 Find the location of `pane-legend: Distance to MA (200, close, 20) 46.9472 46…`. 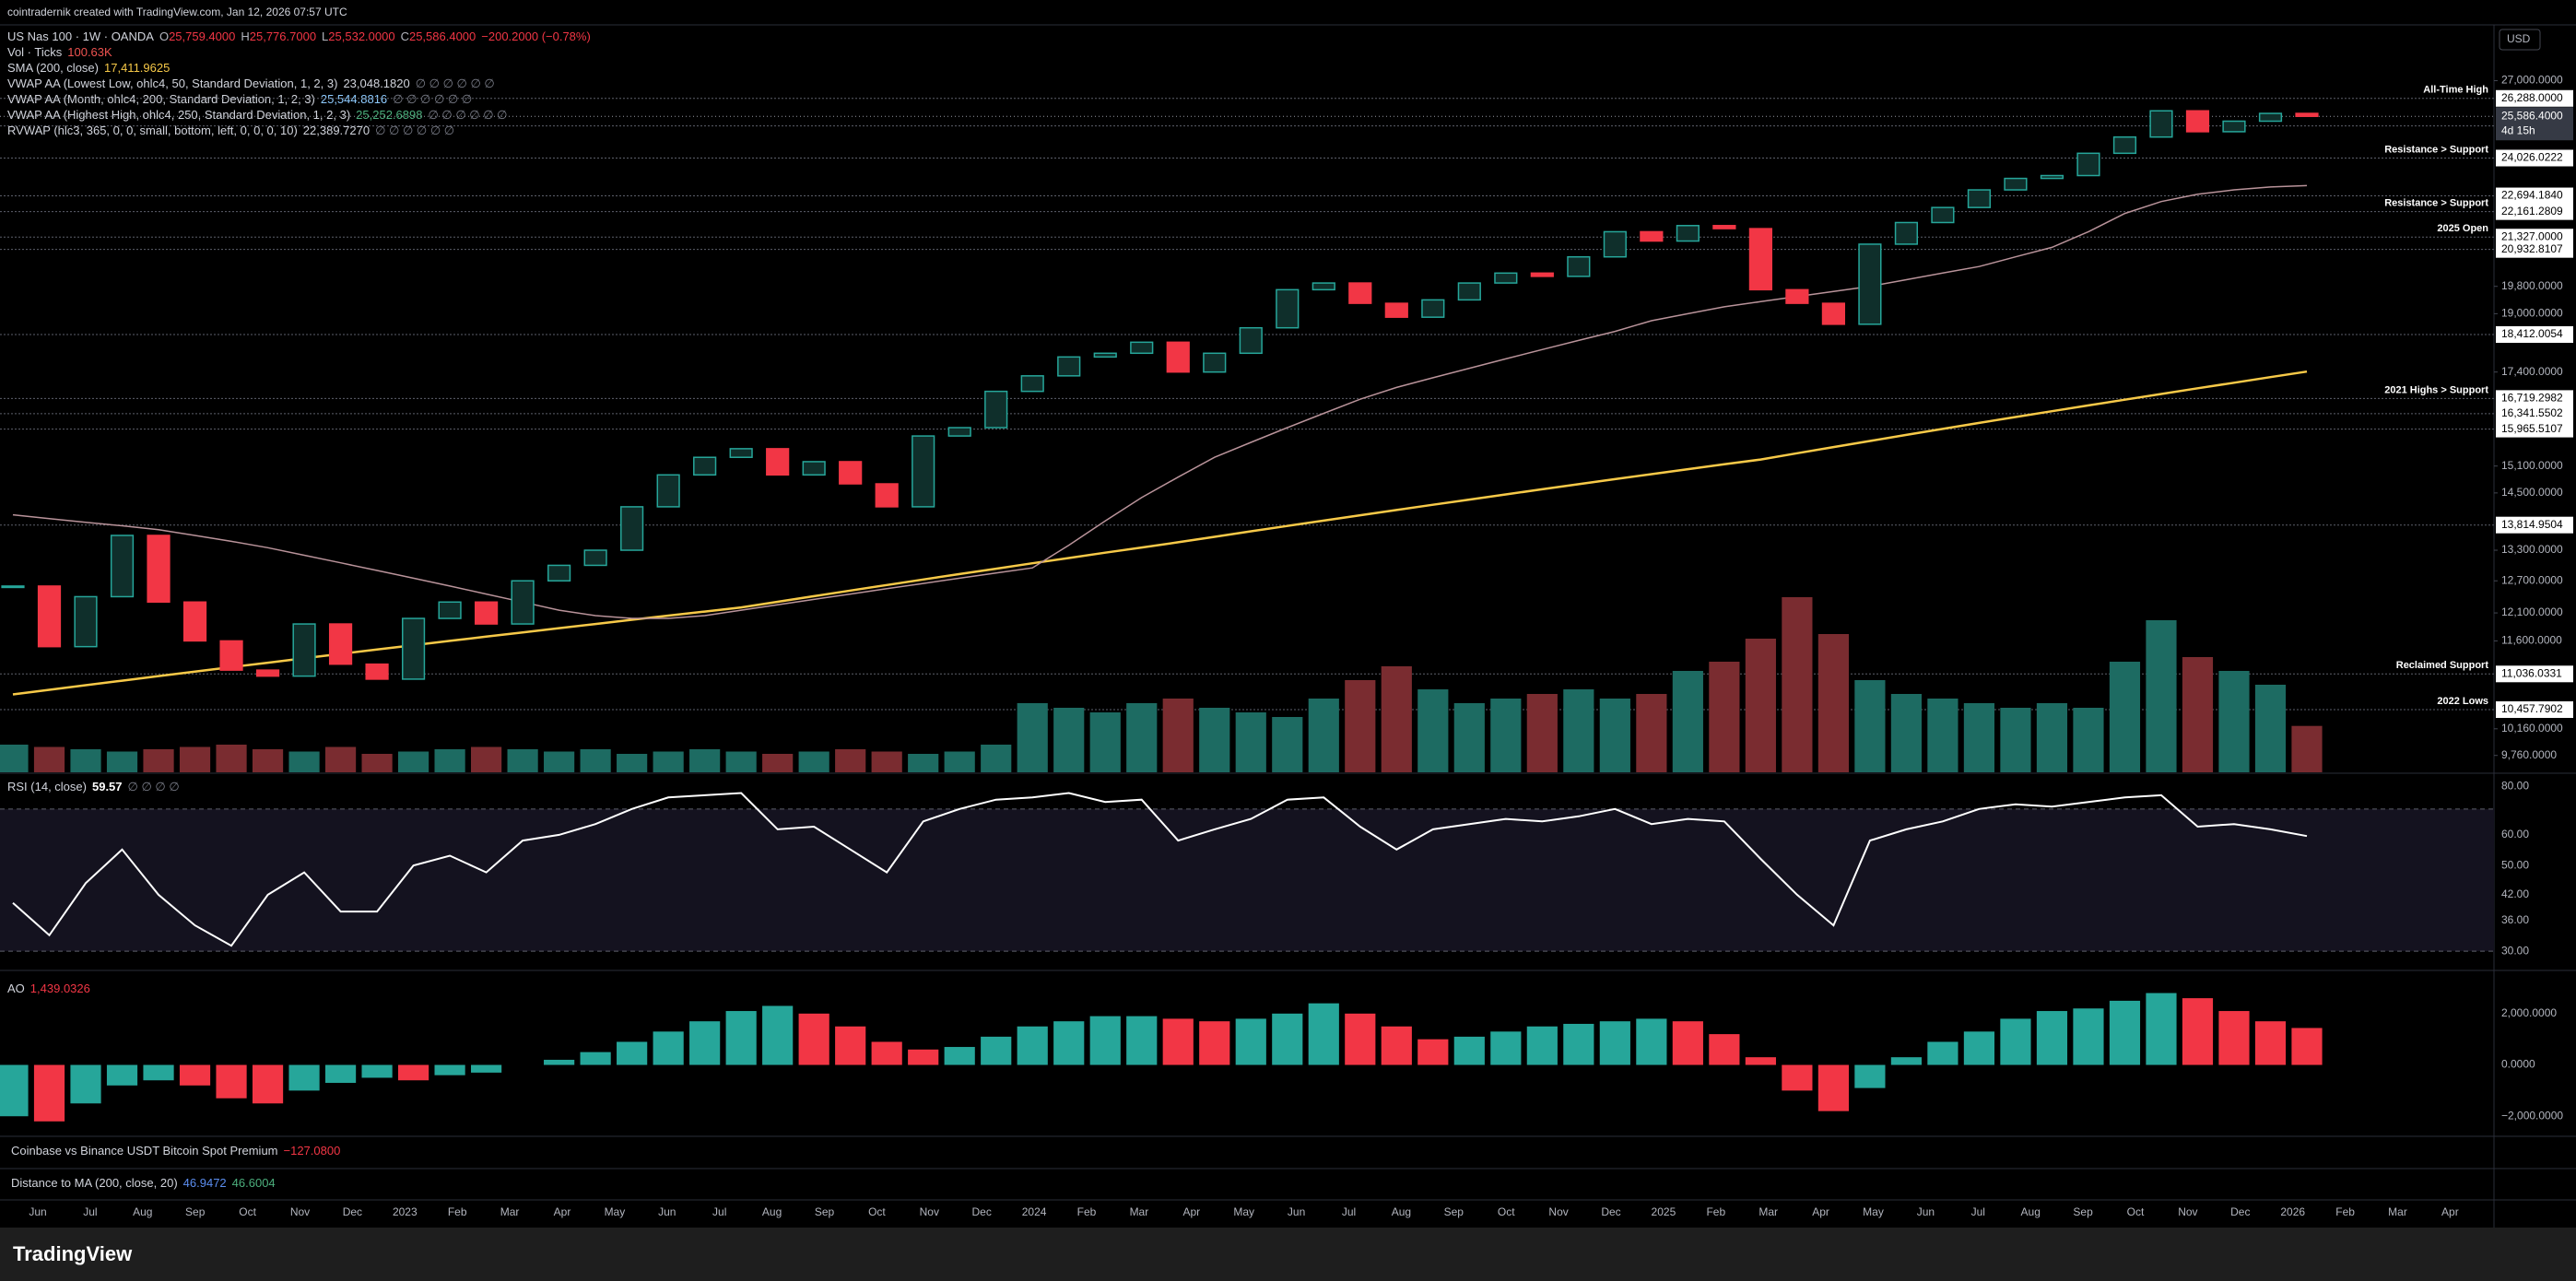

pane-legend: Distance to MA (200, close, 20) 46.9472 46… is located at coordinates (144, 1183).